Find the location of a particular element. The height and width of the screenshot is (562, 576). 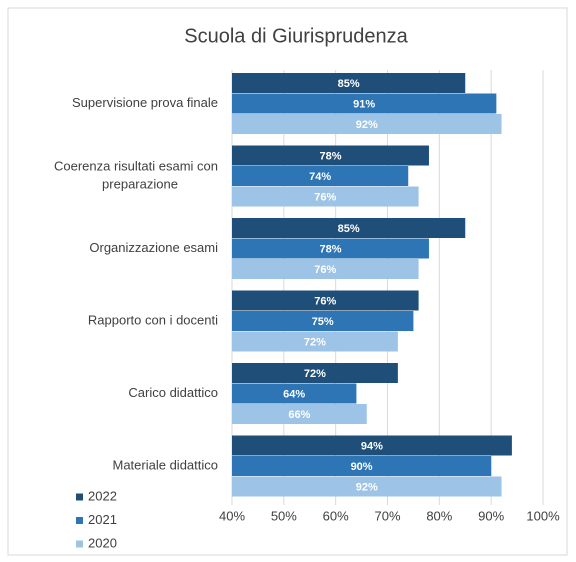

bar-value-label: 66% is located at coordinates (299, 415).